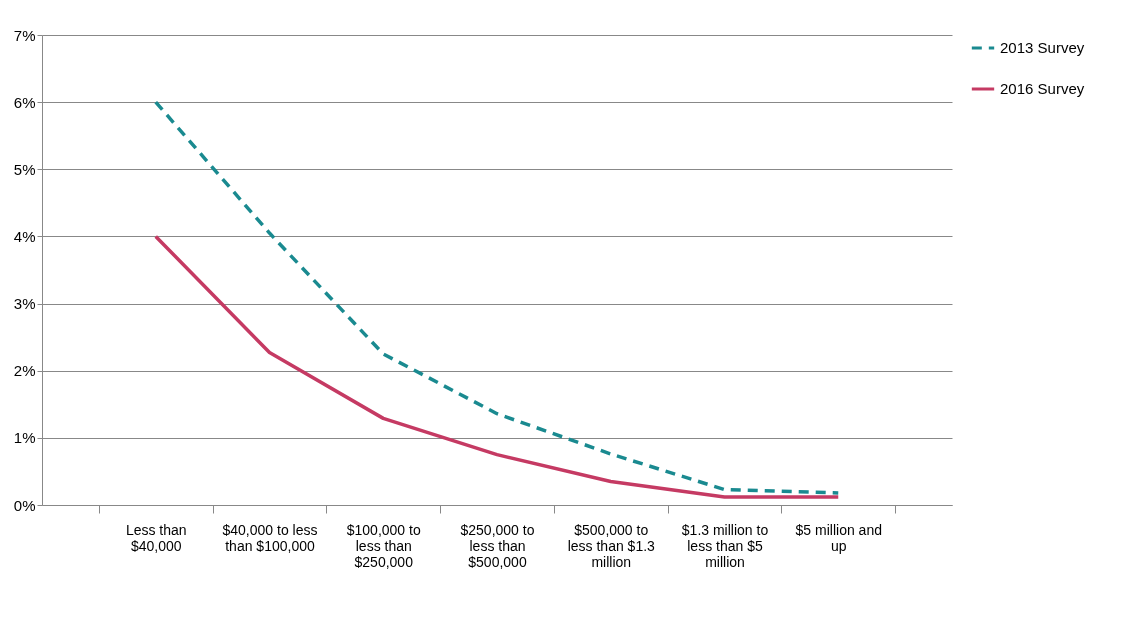  I want to click on y-tick-label: 6%, so click(24, 102).